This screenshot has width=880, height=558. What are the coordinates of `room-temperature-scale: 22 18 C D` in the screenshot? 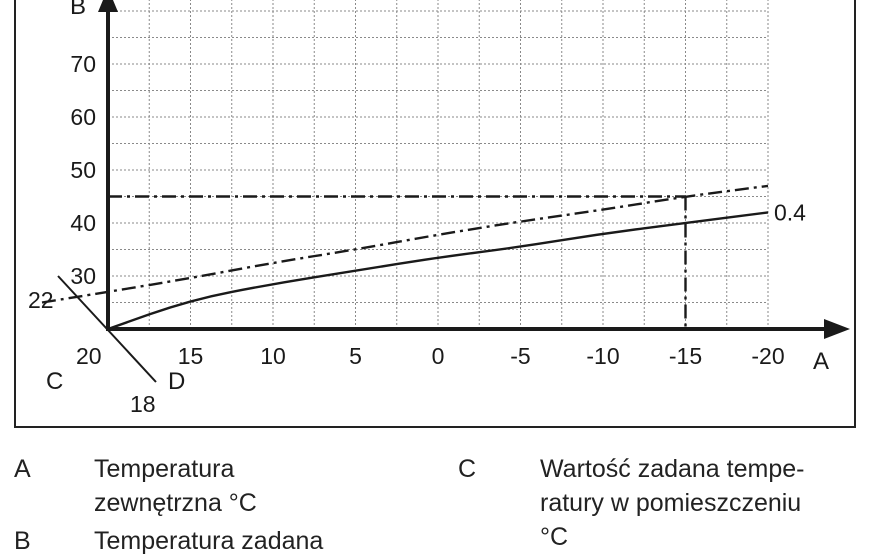 It's located at (106, 346).